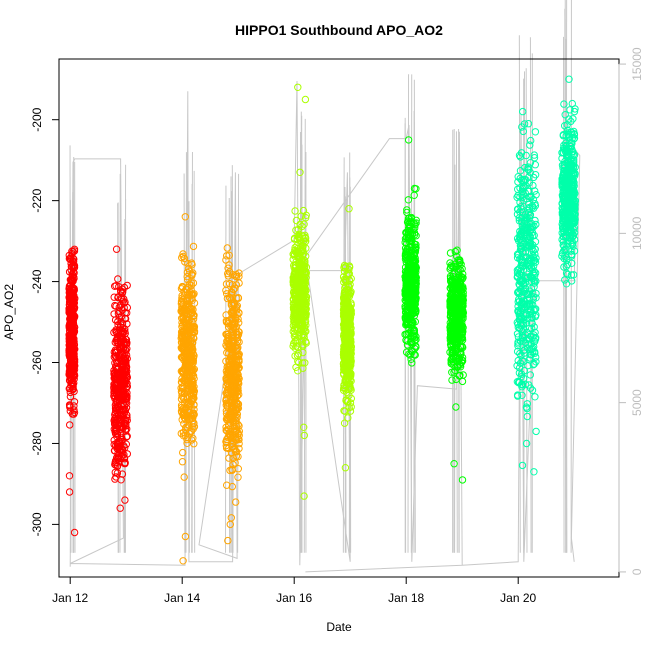 The image size is (650, 650). What do you see at coordinates (70, 598) in the screenshot?
I see `x-tick-label: Jan 12` at bounding box center [70, 598].